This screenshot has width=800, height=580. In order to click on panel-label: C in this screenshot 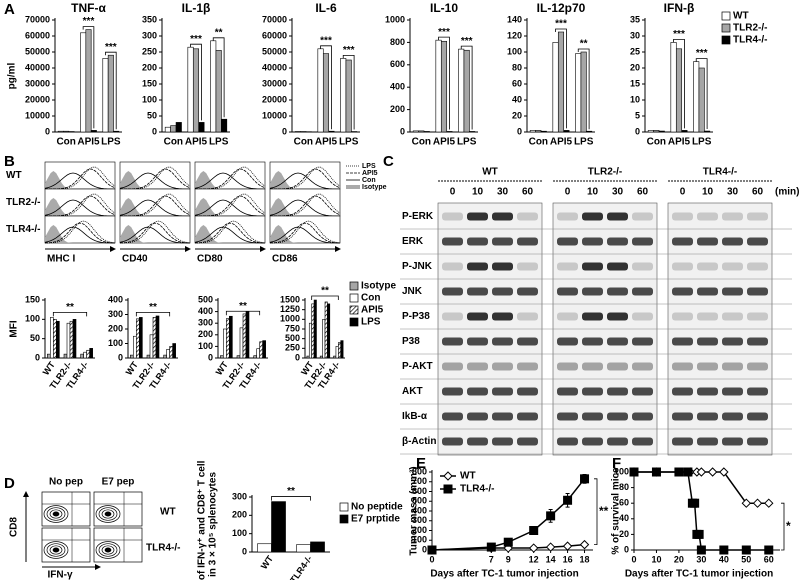, I will do `click(388, 161)`.